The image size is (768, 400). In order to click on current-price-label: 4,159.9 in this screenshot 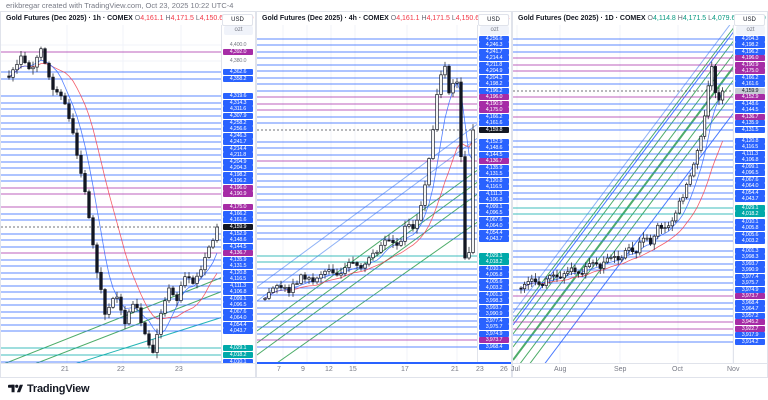, I will do `click(238, 227)`.